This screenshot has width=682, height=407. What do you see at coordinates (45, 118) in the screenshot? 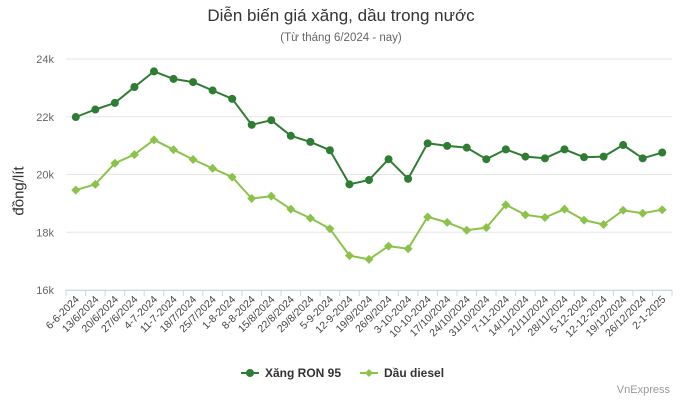
I see `y-tick-label: 22k` at bounding box center [45, 118].